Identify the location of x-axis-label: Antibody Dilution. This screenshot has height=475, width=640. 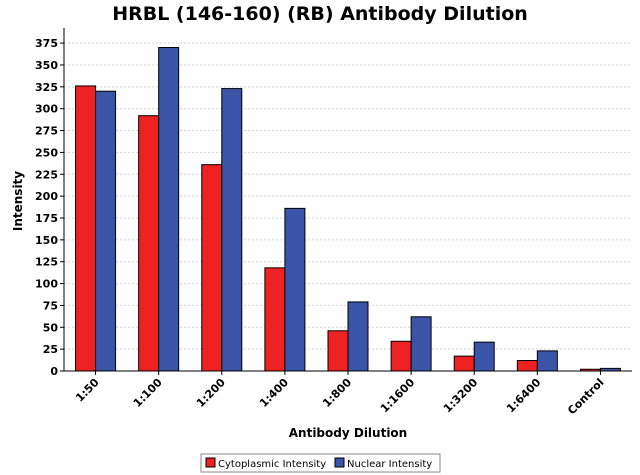
(348, 433).